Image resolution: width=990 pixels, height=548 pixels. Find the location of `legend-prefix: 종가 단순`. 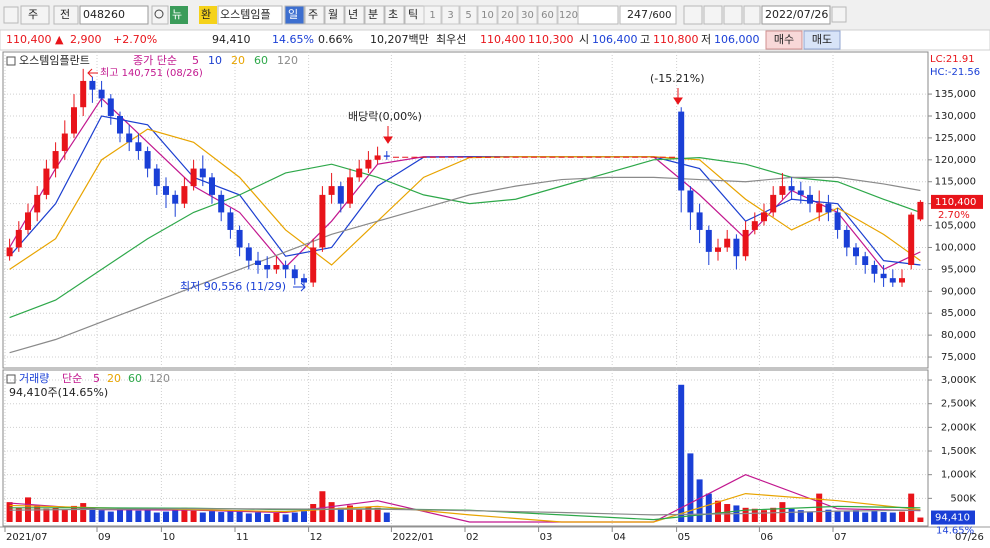

legend-prefix: 종가 단순 is located at coordinates (155, 60).